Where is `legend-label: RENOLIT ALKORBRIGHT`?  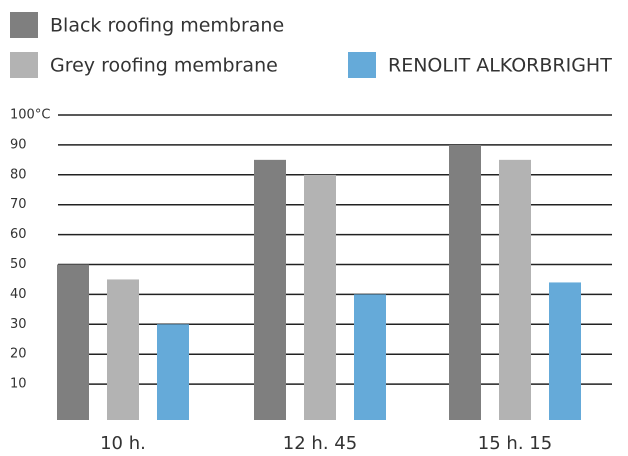
legend-label: RENOLIT ALKORBRIGHT is located at coordinates (500, 66).